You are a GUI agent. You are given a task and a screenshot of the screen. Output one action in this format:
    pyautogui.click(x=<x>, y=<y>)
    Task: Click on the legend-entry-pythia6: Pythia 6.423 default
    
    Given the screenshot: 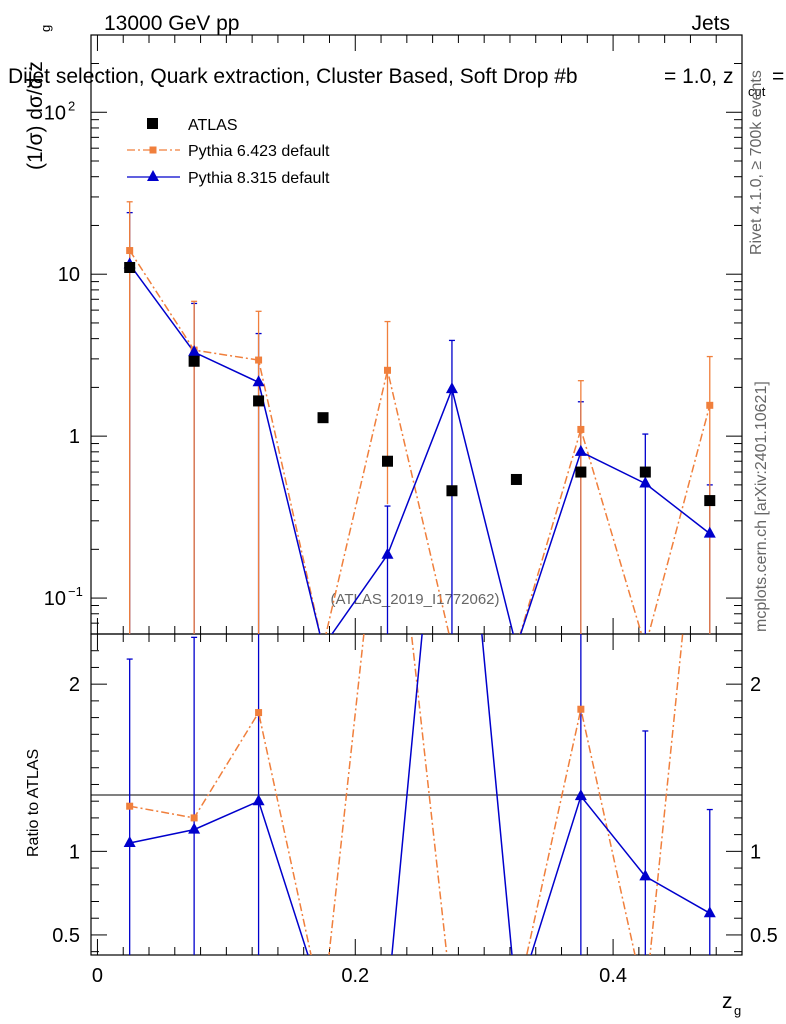 What is the action you would take?
    pyautogui.click(x=228, y=151)
    